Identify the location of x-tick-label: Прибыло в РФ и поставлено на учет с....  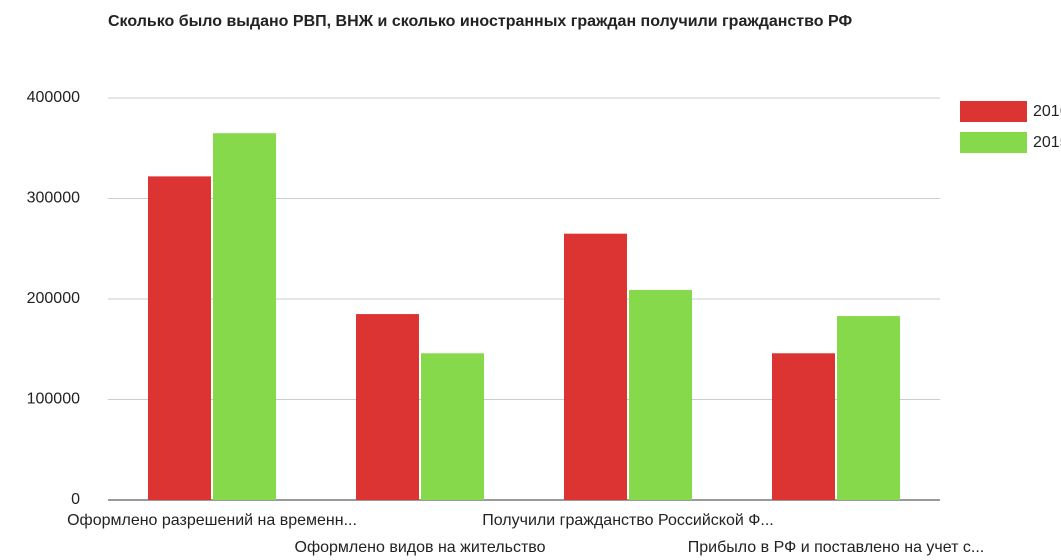
(836, 547).